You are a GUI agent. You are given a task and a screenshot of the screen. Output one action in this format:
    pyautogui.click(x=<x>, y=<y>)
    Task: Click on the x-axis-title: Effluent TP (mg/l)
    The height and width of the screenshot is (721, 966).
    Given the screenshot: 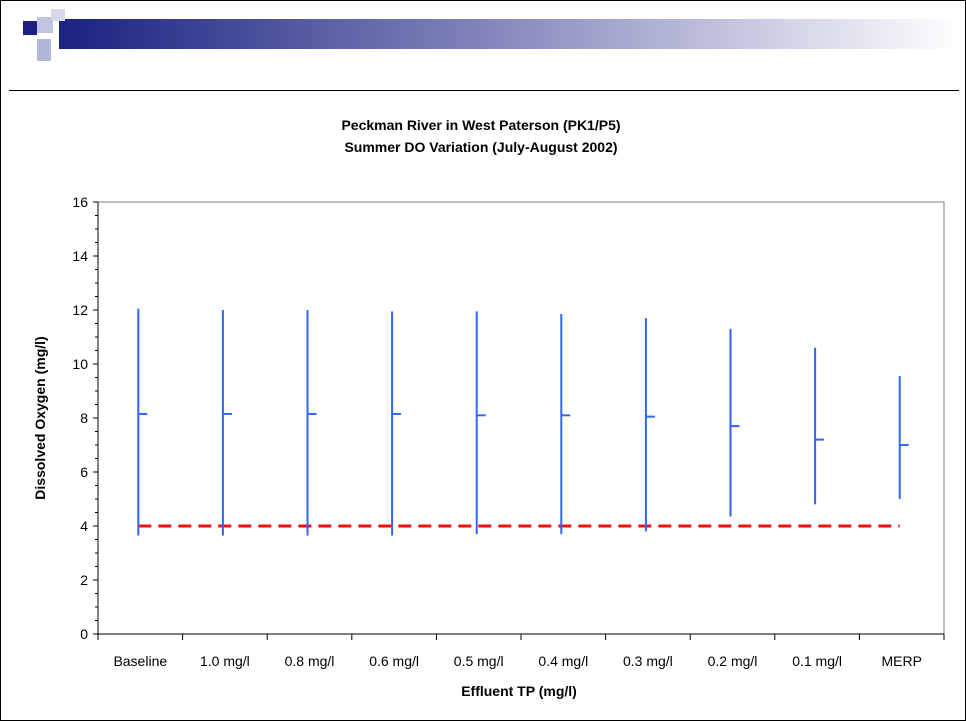 What is the action you would take?
    pyautogui.click(x=519, y=691)
    